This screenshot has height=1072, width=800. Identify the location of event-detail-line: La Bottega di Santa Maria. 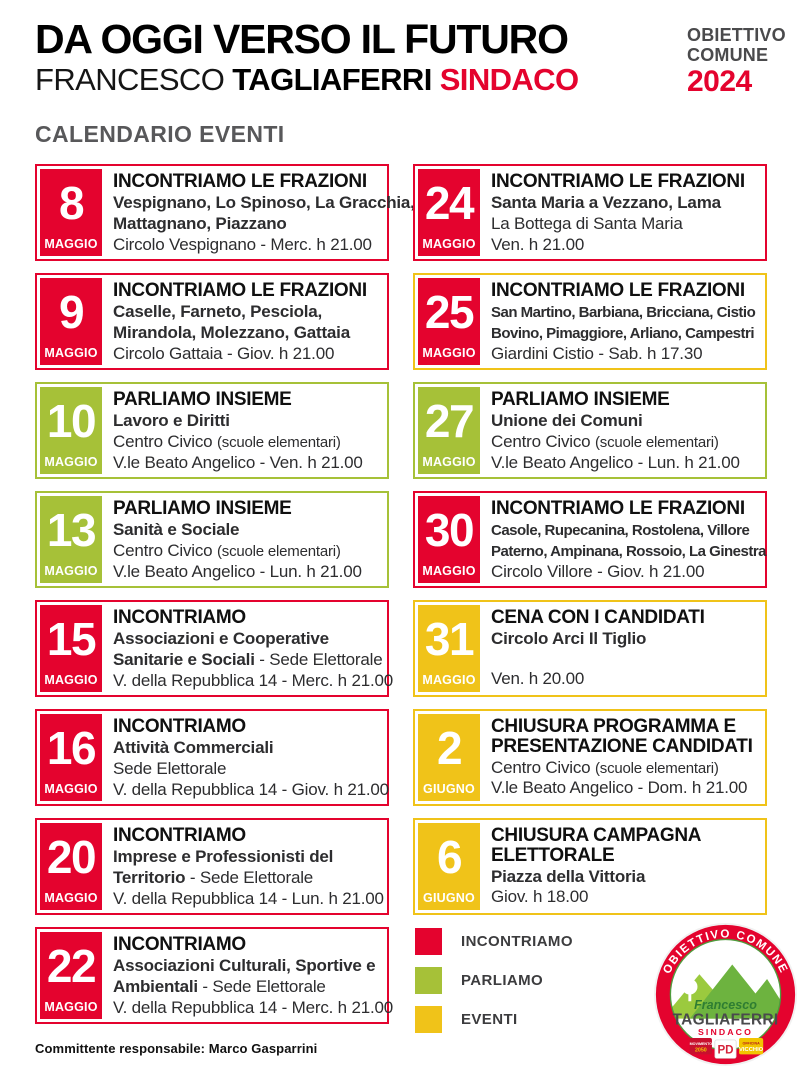
(624, 224).